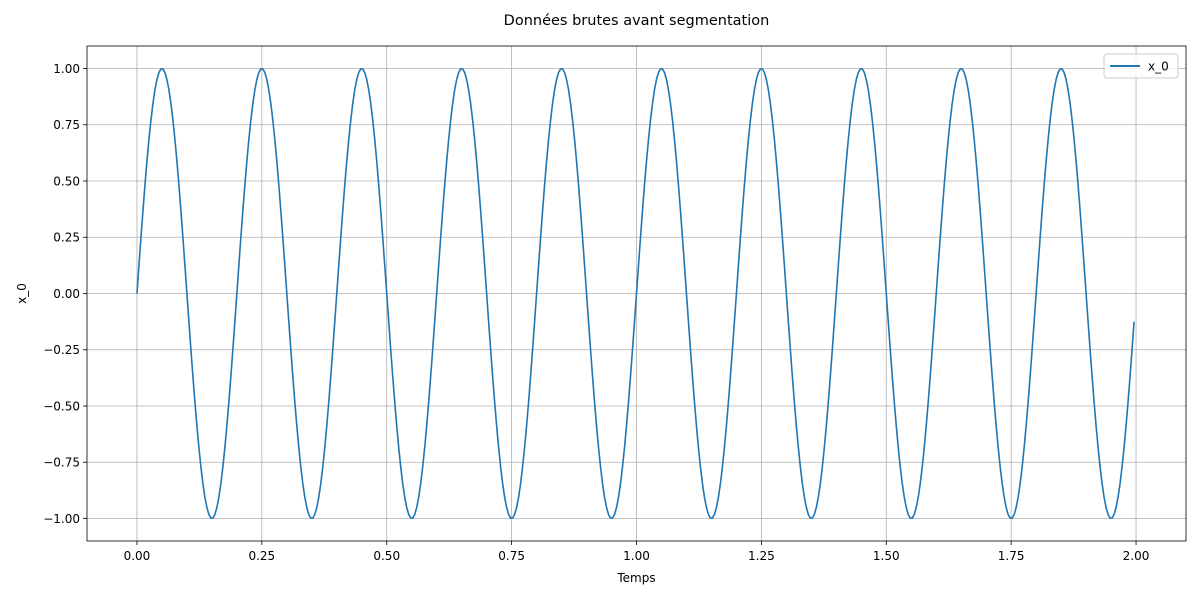 The width and height of the screenshot is (1200, 600). Describe the element at coordinates (761, 556) in the screenshot. I see `x-tick-label: 1.25` at that location.